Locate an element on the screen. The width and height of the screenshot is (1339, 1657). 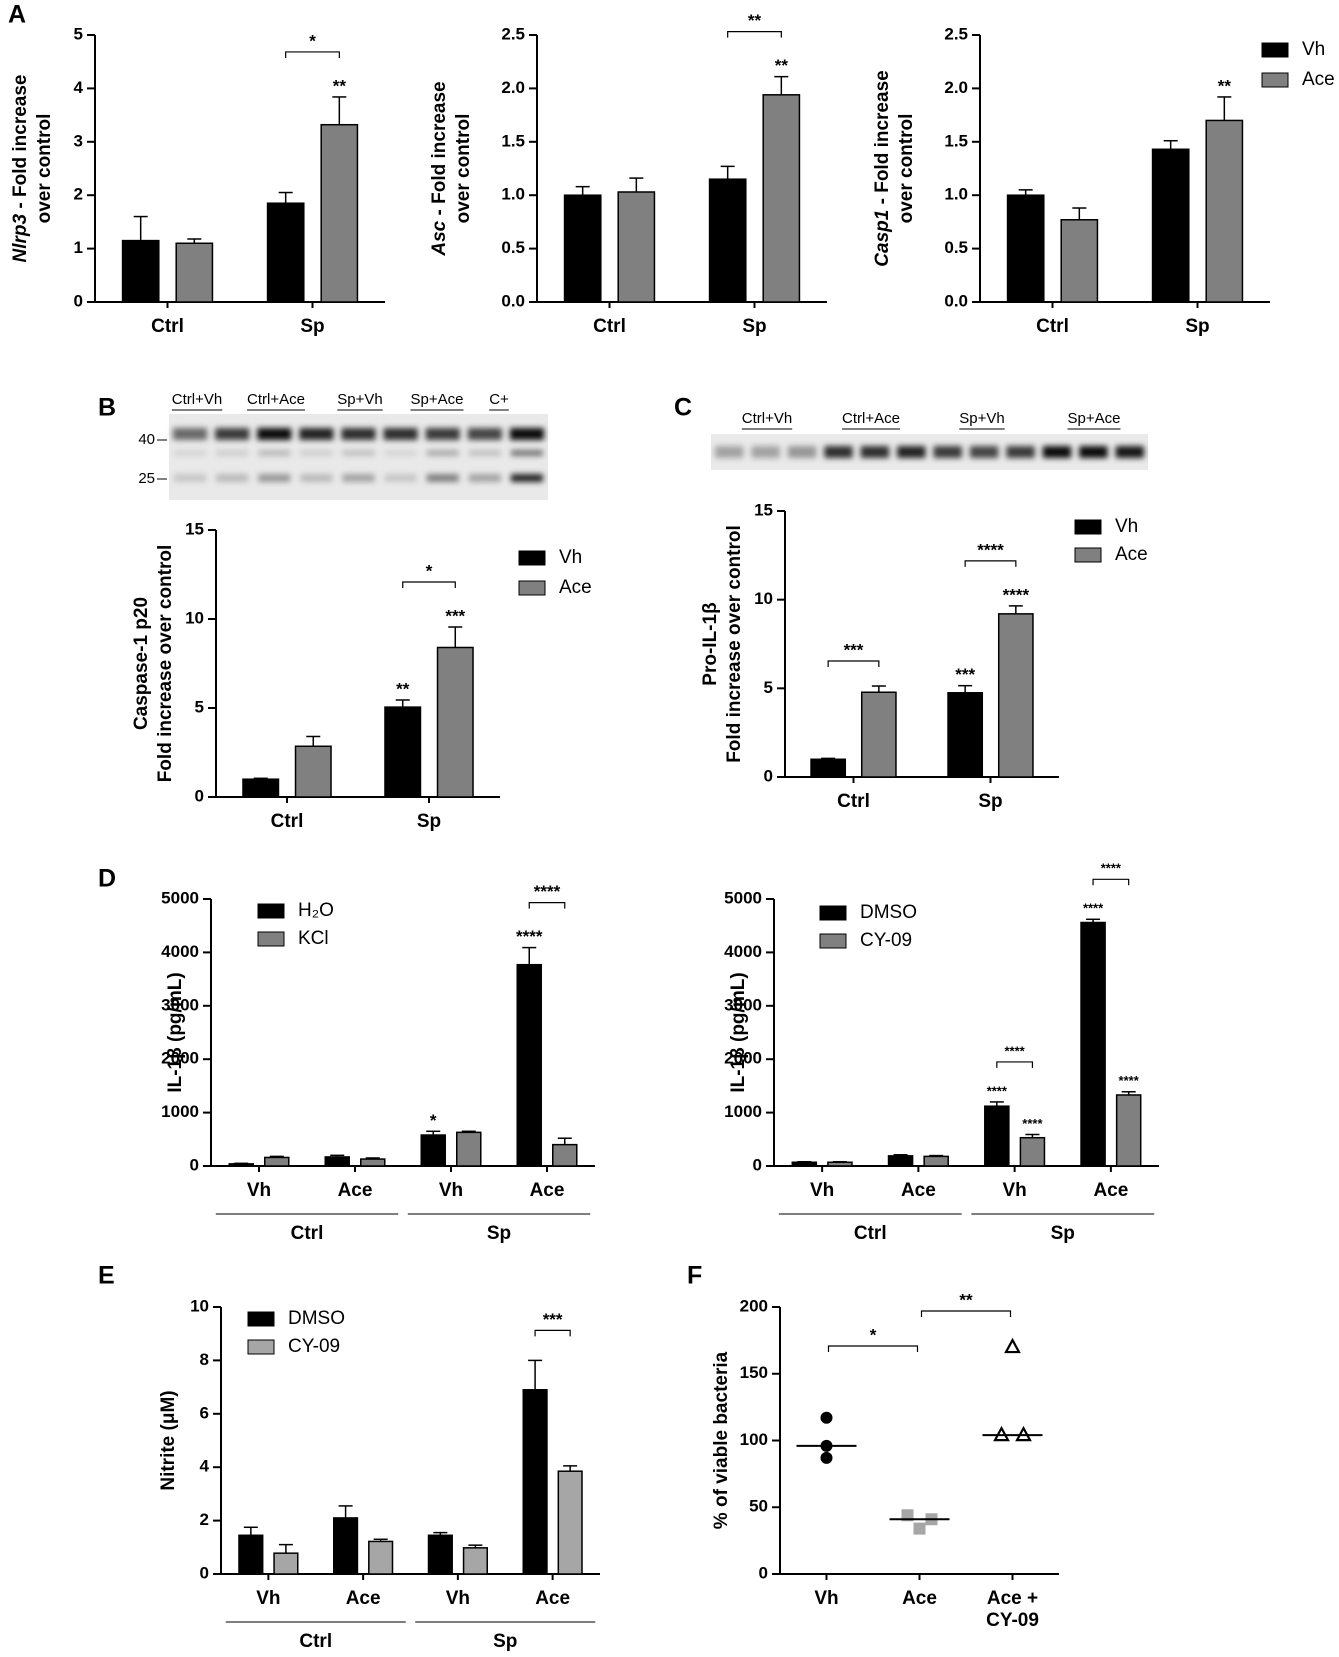
y-tick-label: 1000 is located at coordinates (180, 1111).